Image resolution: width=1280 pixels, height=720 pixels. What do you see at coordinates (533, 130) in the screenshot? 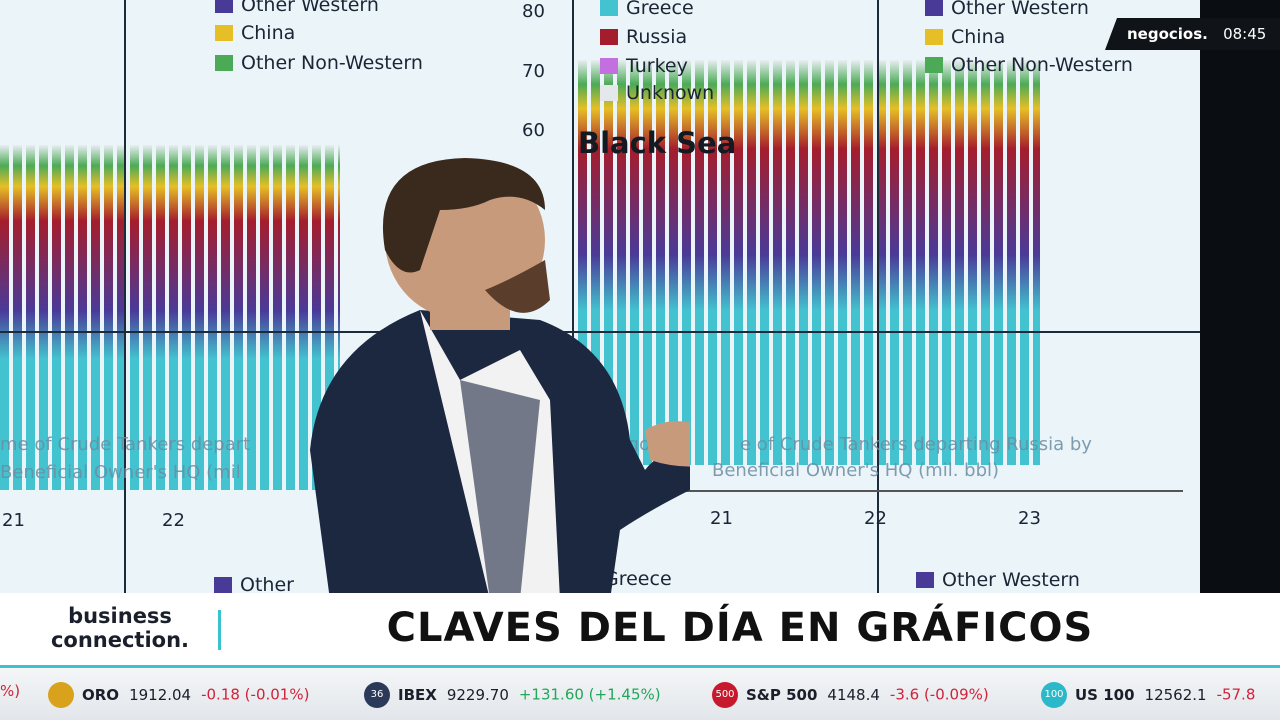
I see `y-tick-label: 60` at bounding box center [533, 130].